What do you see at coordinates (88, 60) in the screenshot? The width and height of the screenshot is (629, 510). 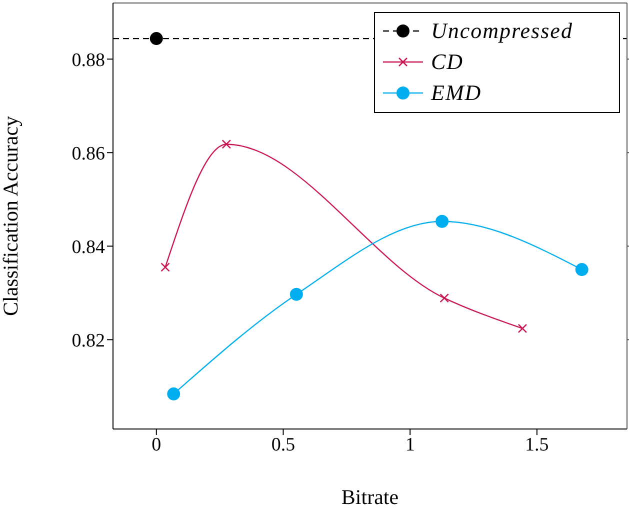 I see `y-tick-label: 0.88` at bounding box center [88, 60].